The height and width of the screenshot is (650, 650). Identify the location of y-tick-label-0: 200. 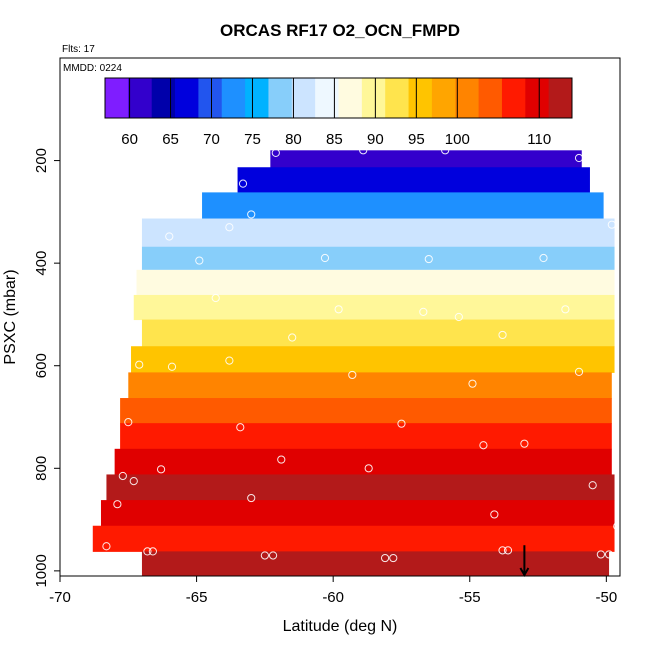
(41, 160).